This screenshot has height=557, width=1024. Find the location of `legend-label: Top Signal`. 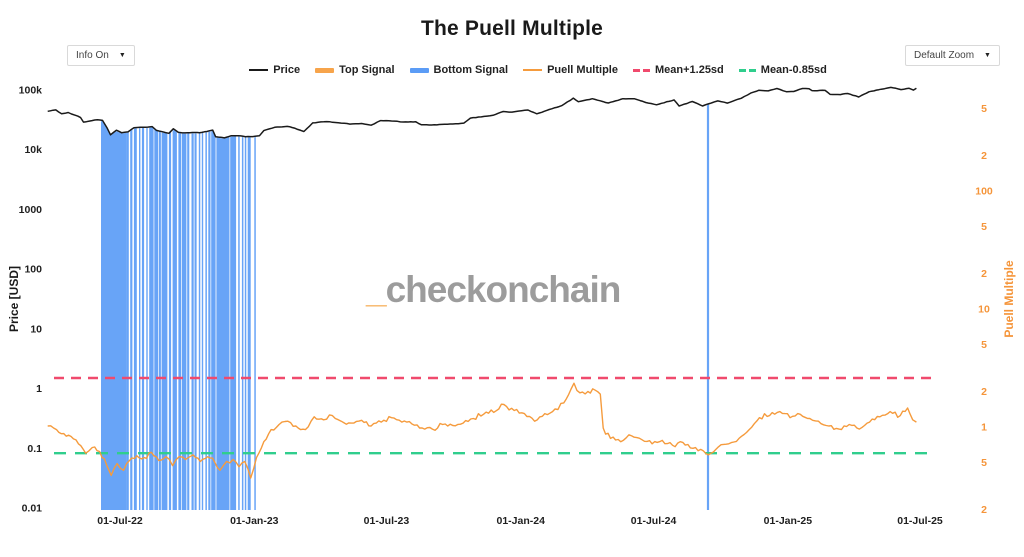

legend-label: Top Signal is located at coordinates (367, 70).